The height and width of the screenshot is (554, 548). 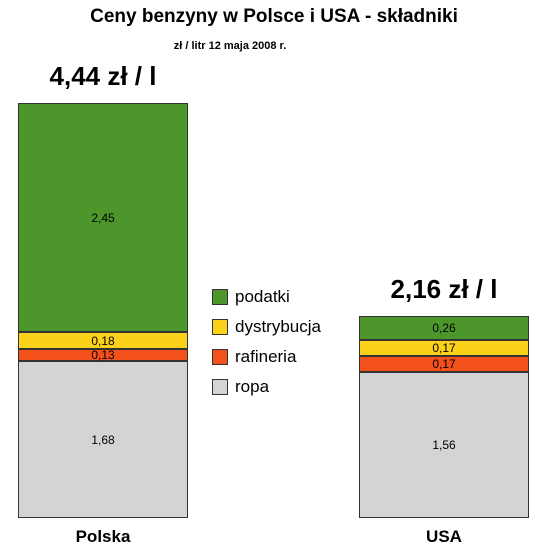 What do you see at coordinates (278, 326) in the screenshot?
I see `legend-label-dystrybucja: dystrybucja` at bounding box center [278, 326].